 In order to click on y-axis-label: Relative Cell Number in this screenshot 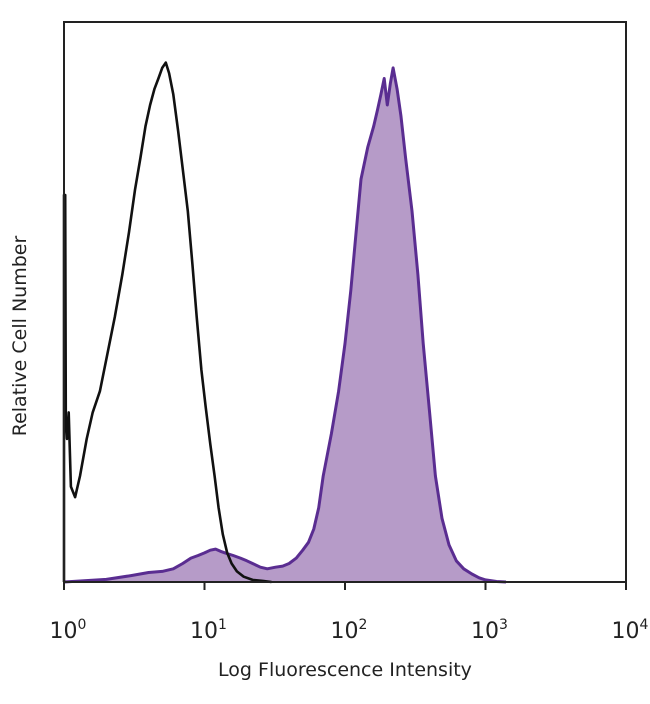, I will do `click(20, 336)`.